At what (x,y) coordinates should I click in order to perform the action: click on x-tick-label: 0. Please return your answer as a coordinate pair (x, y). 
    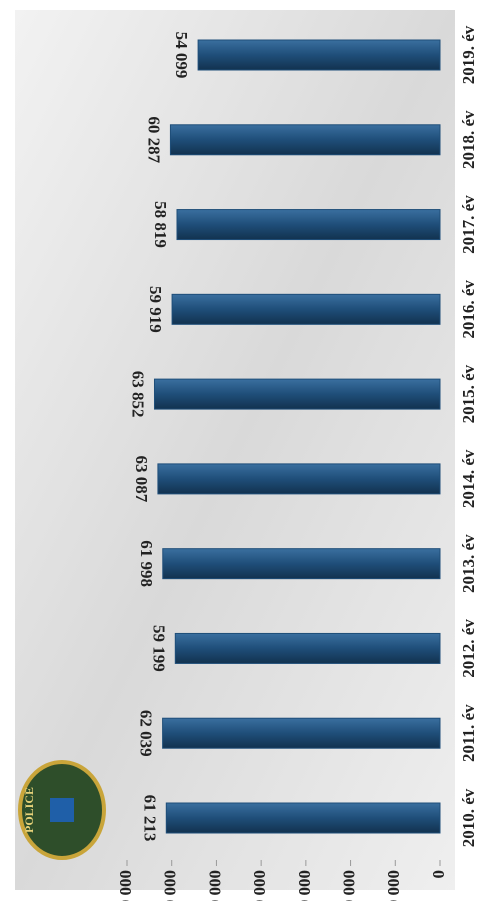
    Looking at the image, I should click on (438, 874).